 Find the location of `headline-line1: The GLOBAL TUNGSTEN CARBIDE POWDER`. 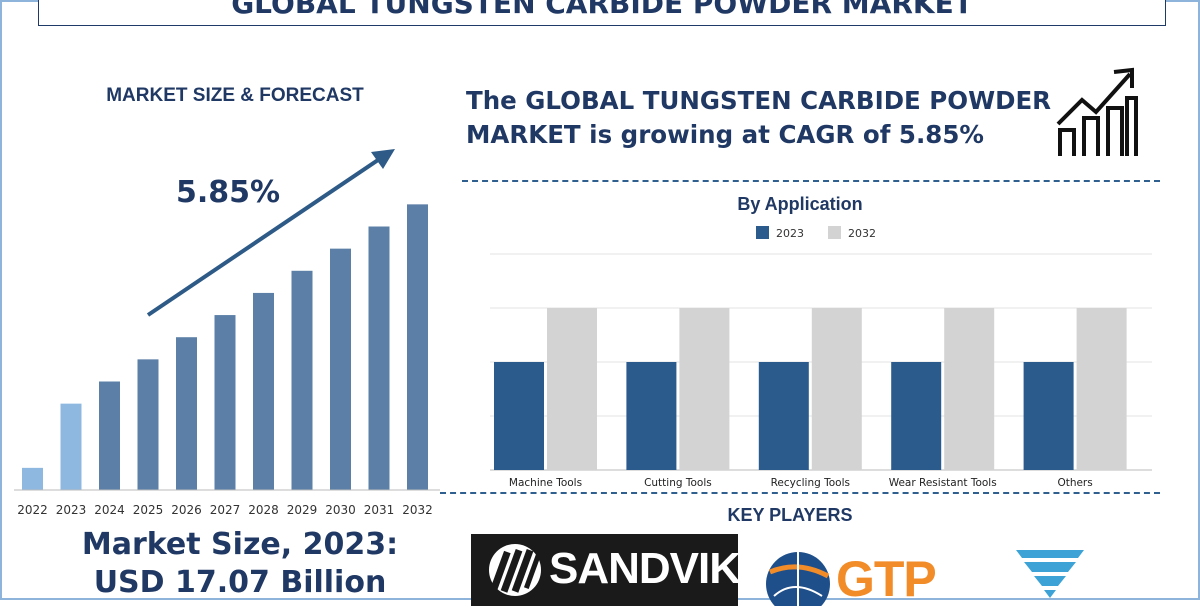

headline-line1: The GLOBAL TUNGSTEN CARBIDE POWDER is located at coordinates (759, 100).